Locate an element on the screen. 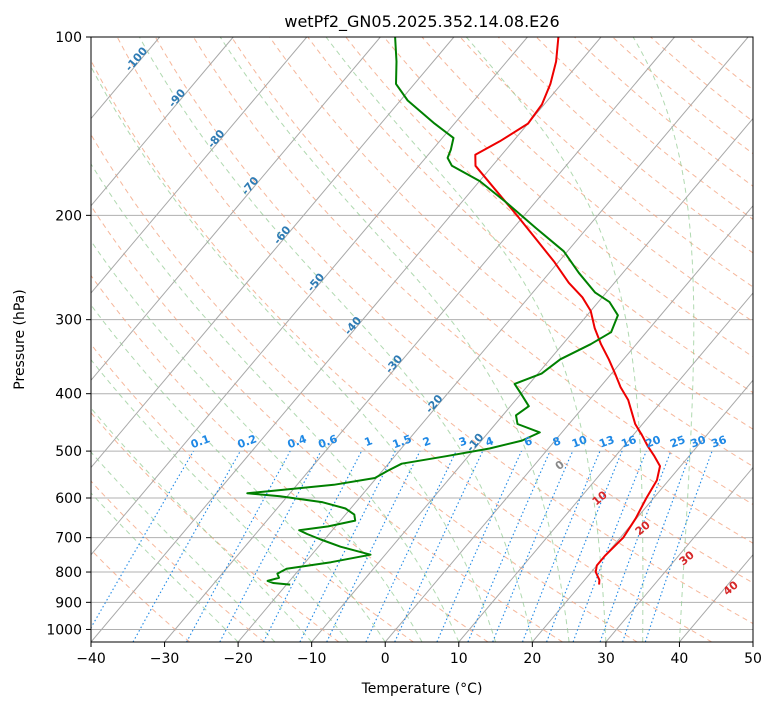  mixing-ratio-label: 6 is located at coordinates (528, 441).